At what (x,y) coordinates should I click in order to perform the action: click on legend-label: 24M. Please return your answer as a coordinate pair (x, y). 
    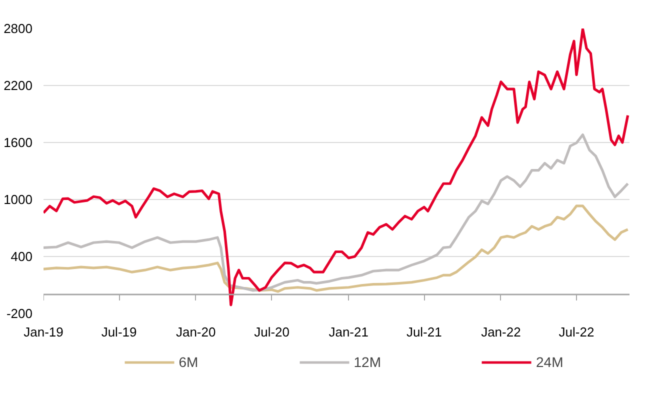
    Looking at the image, I should click on (550, 362).